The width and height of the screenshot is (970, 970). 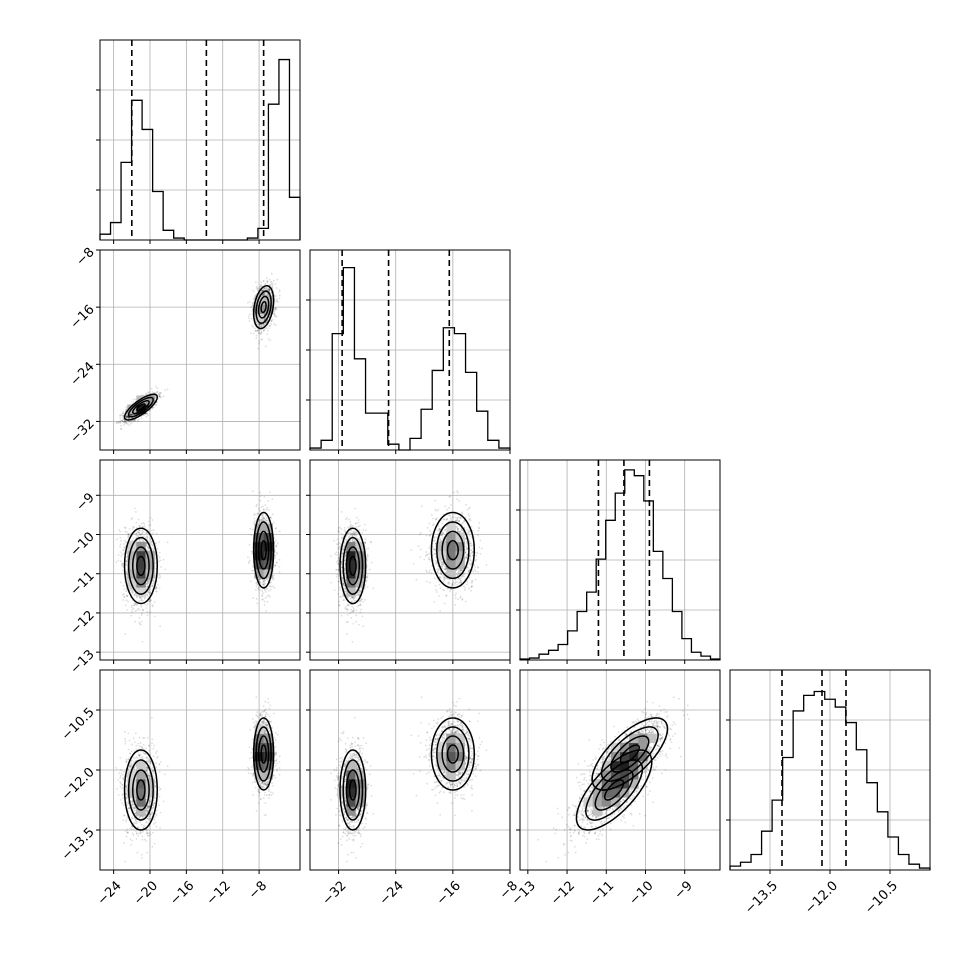 I want to click on axis-frame, so click(x=200, y=140).